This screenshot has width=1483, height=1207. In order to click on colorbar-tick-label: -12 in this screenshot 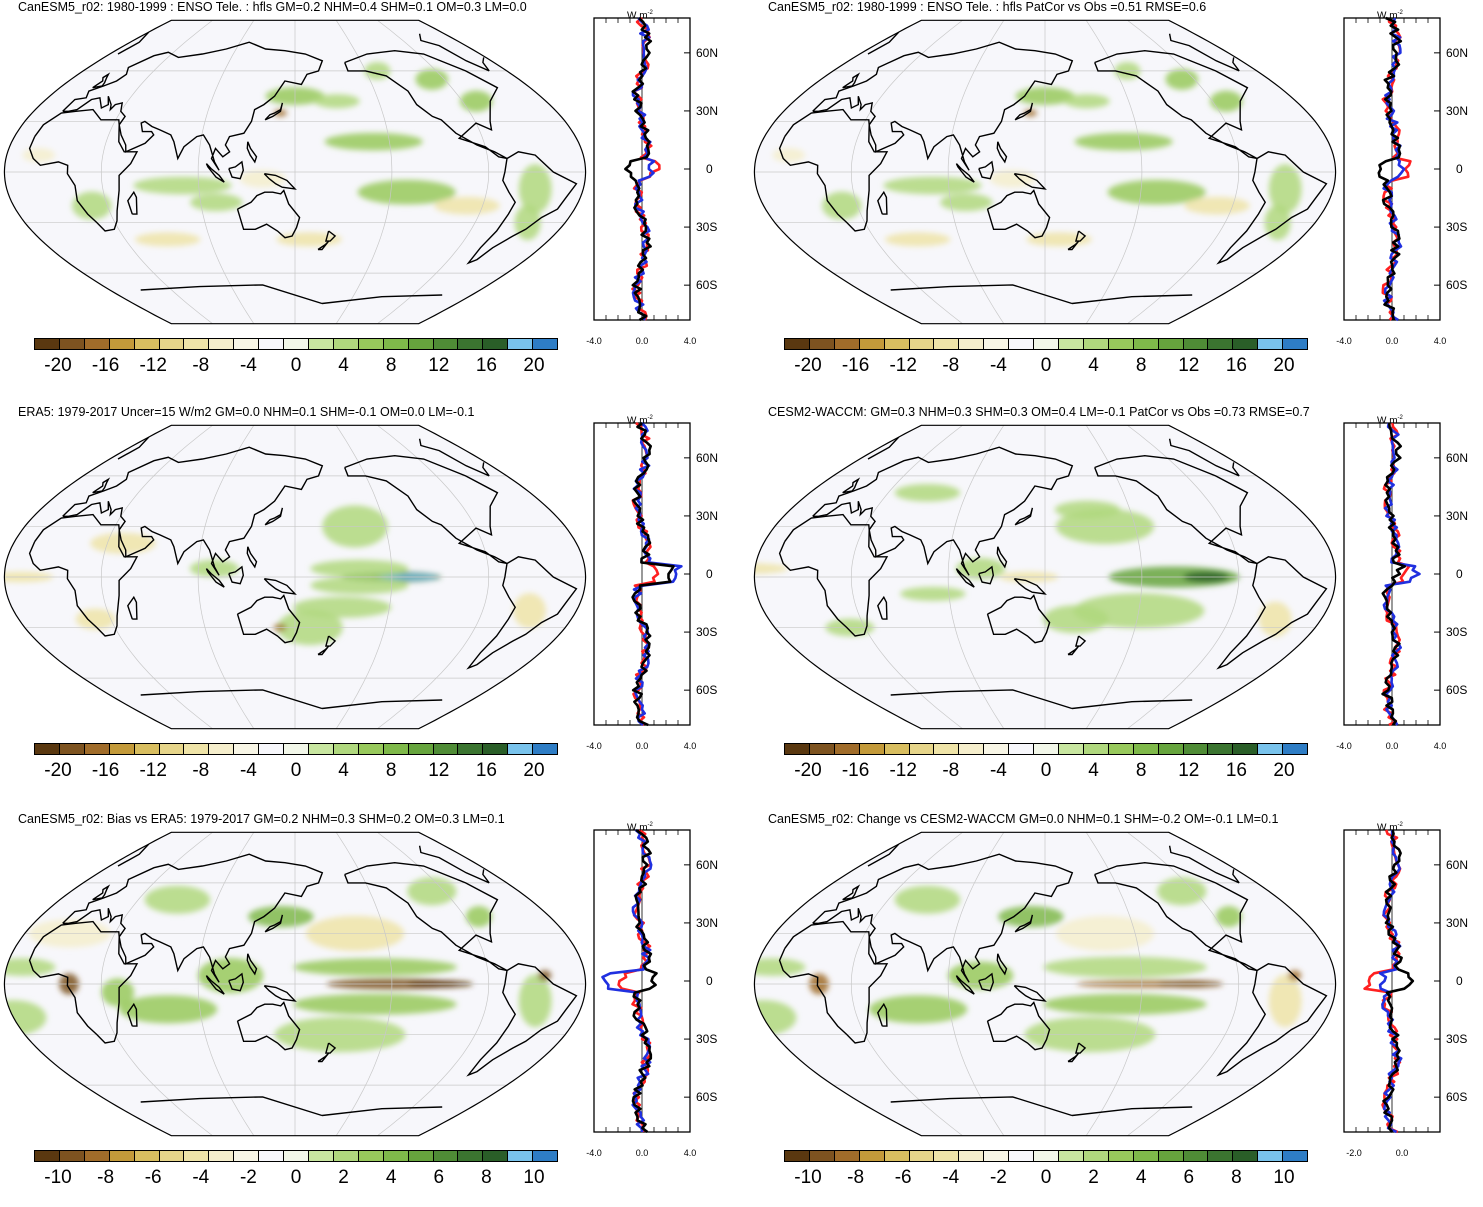, I will do `click(153, 770)`.